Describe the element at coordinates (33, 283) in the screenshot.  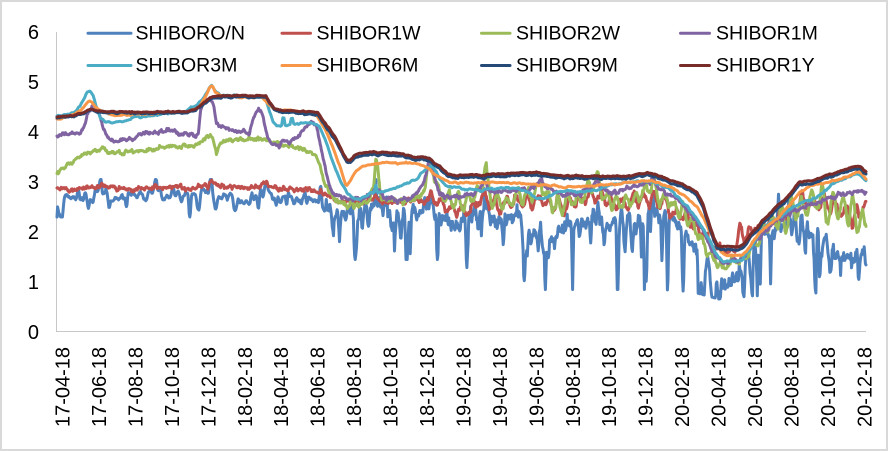
I see `svg-text: 1` at that location.